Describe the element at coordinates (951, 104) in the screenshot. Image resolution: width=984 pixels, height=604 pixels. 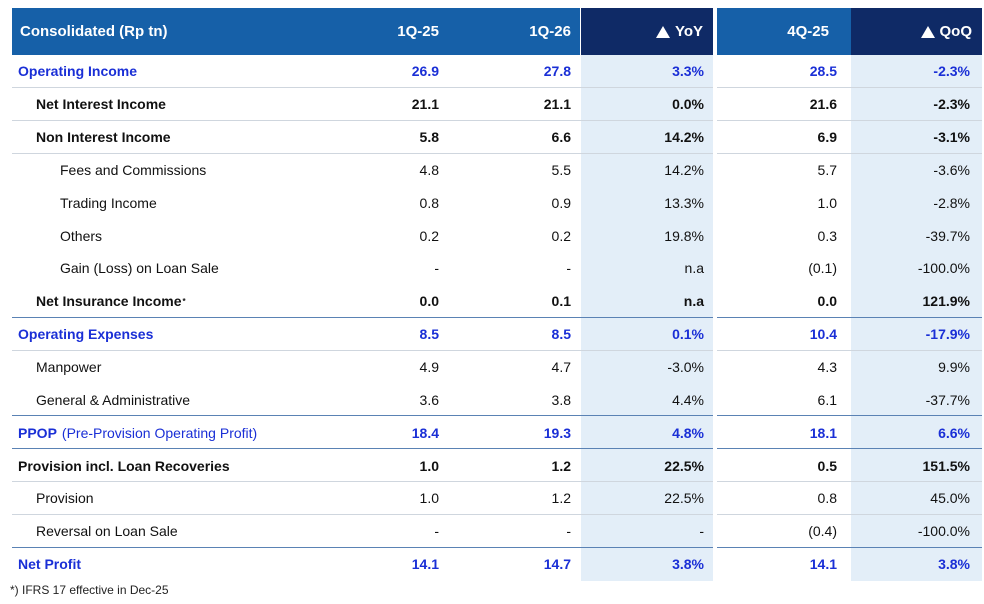
I see `cell-v5: -2.3%` at that location.